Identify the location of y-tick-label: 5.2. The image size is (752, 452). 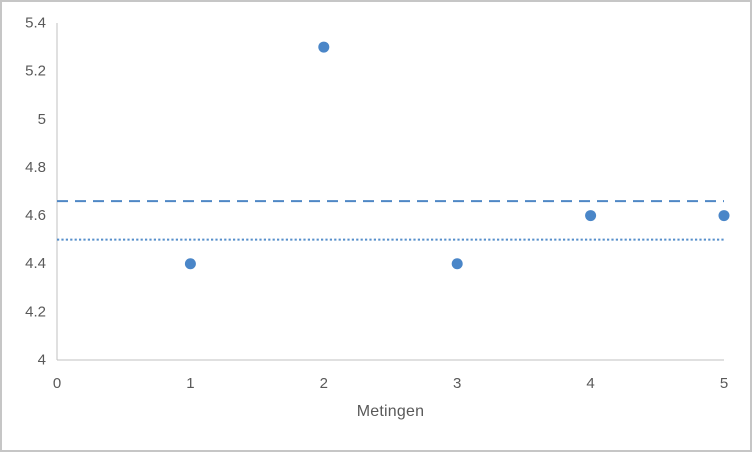
(35, 71).